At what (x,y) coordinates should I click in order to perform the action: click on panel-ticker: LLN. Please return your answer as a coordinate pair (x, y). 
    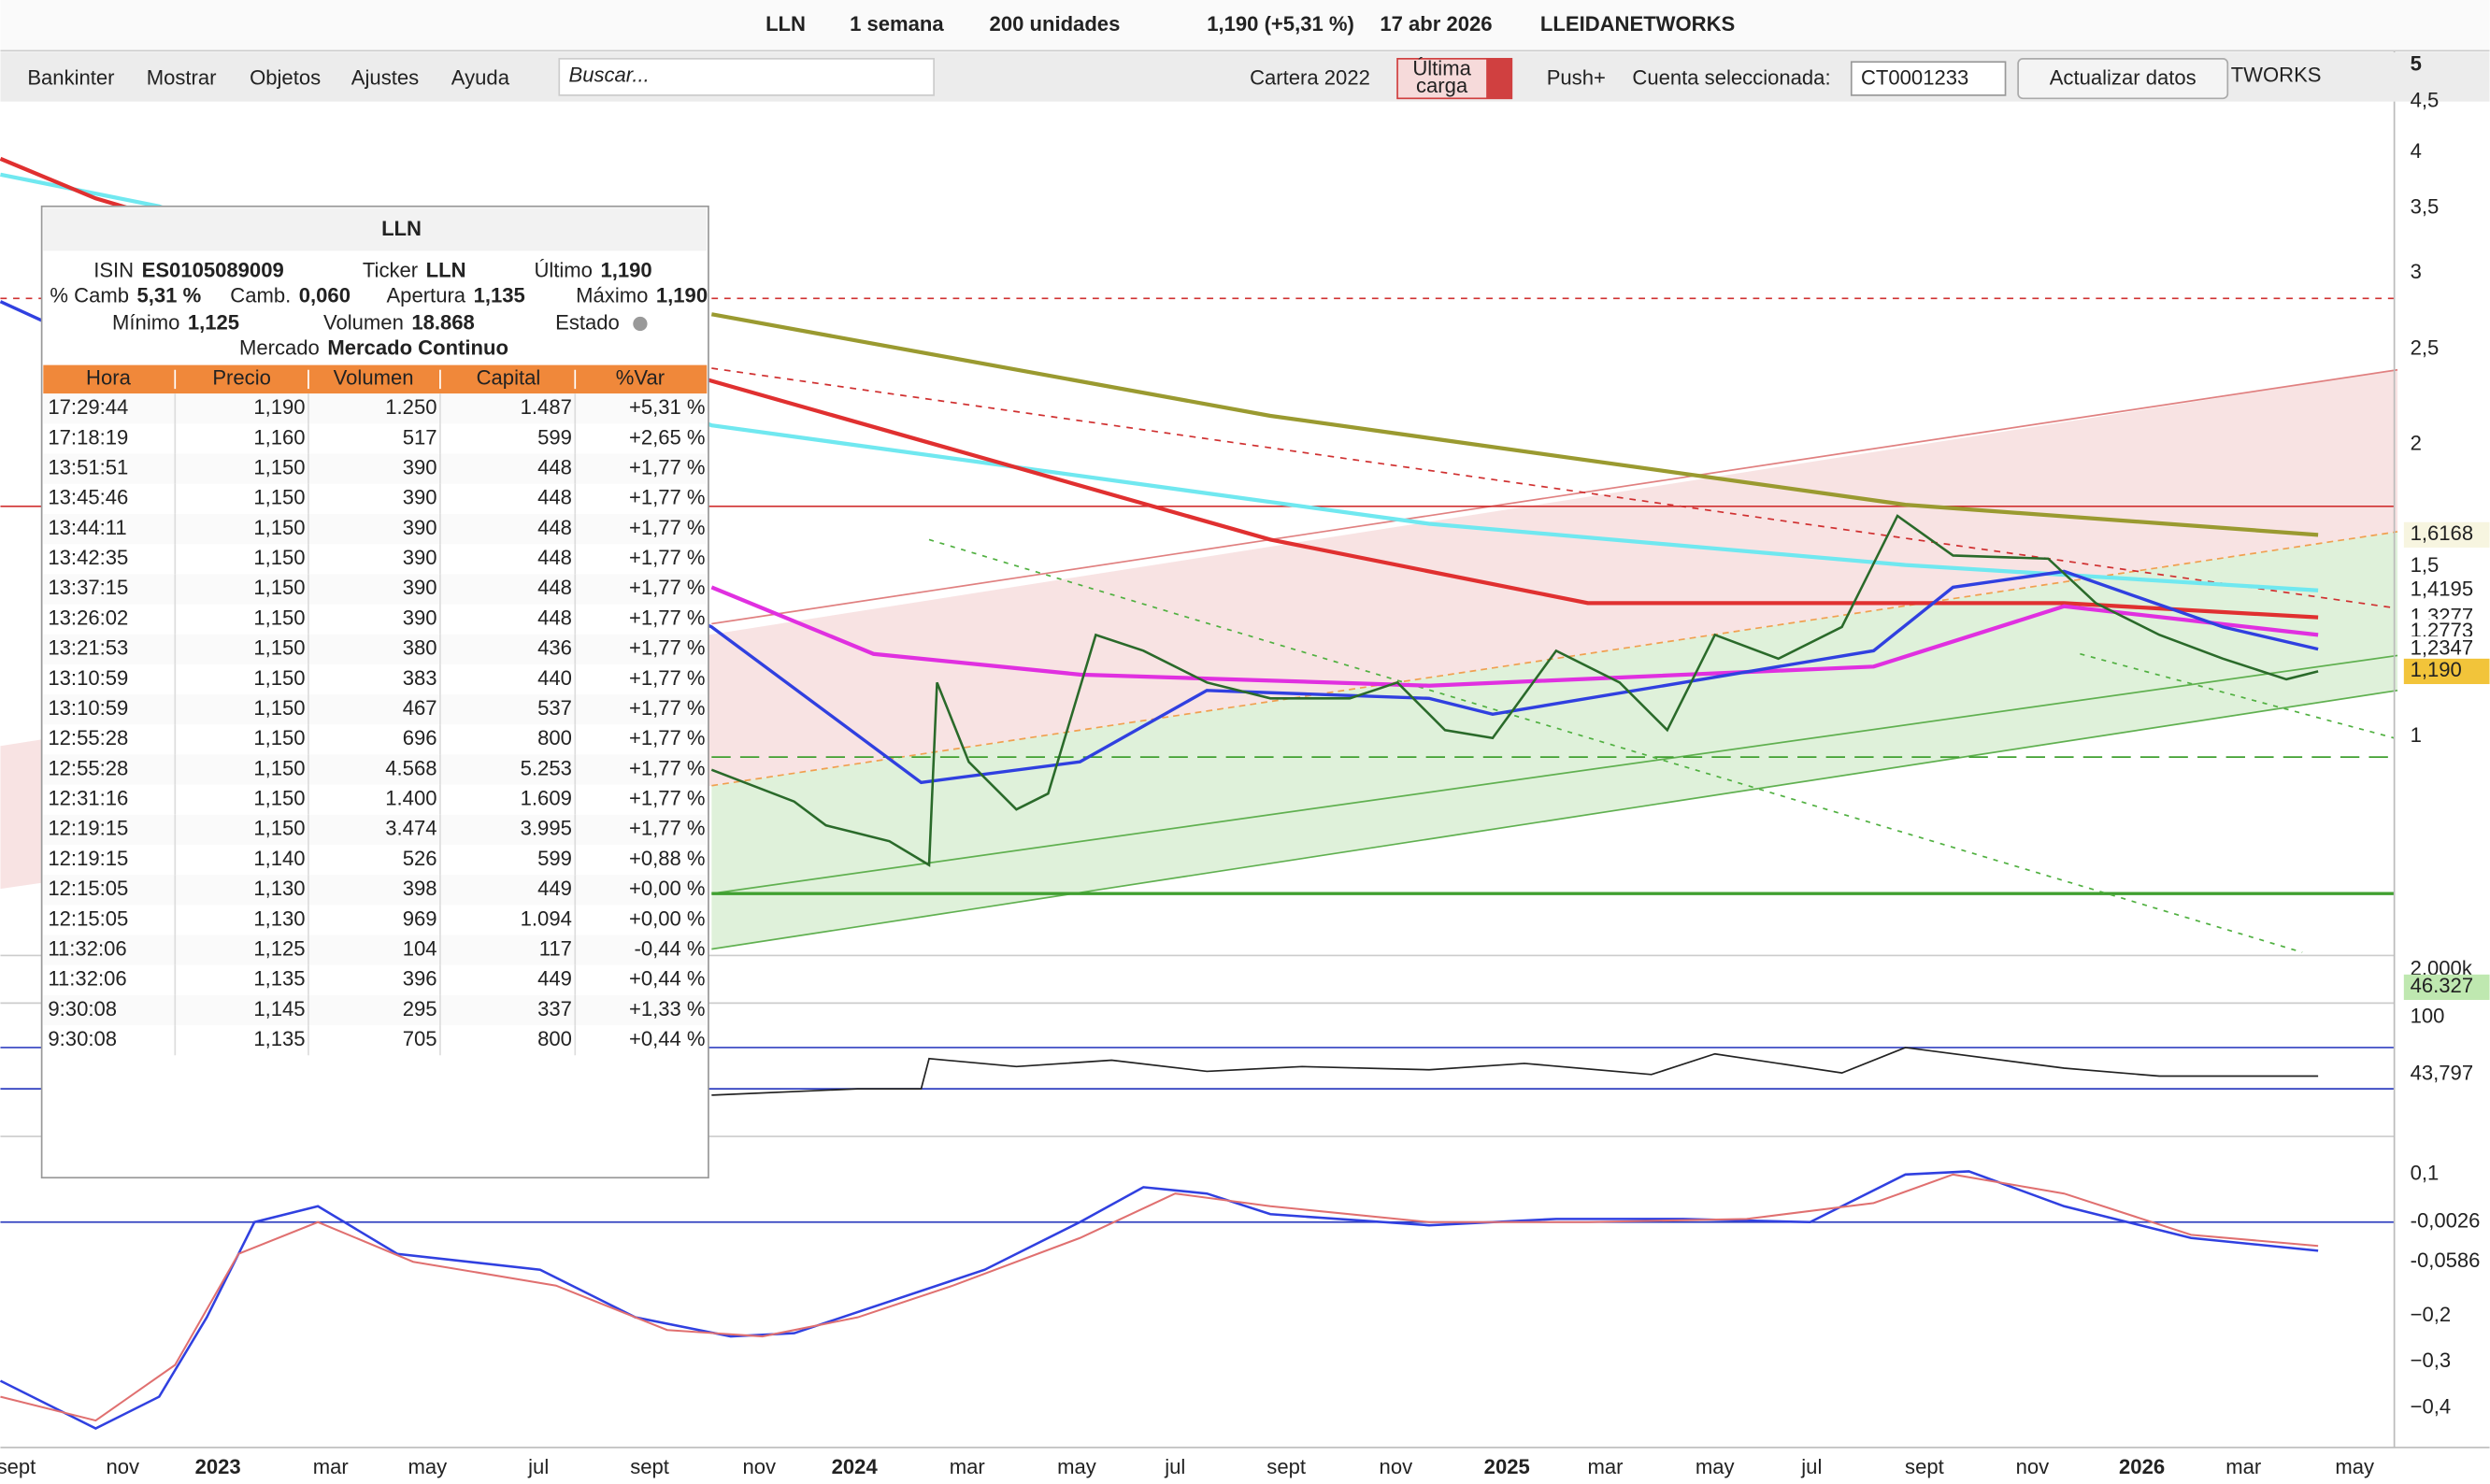
    Looking at the image, I should click on (401, 228).